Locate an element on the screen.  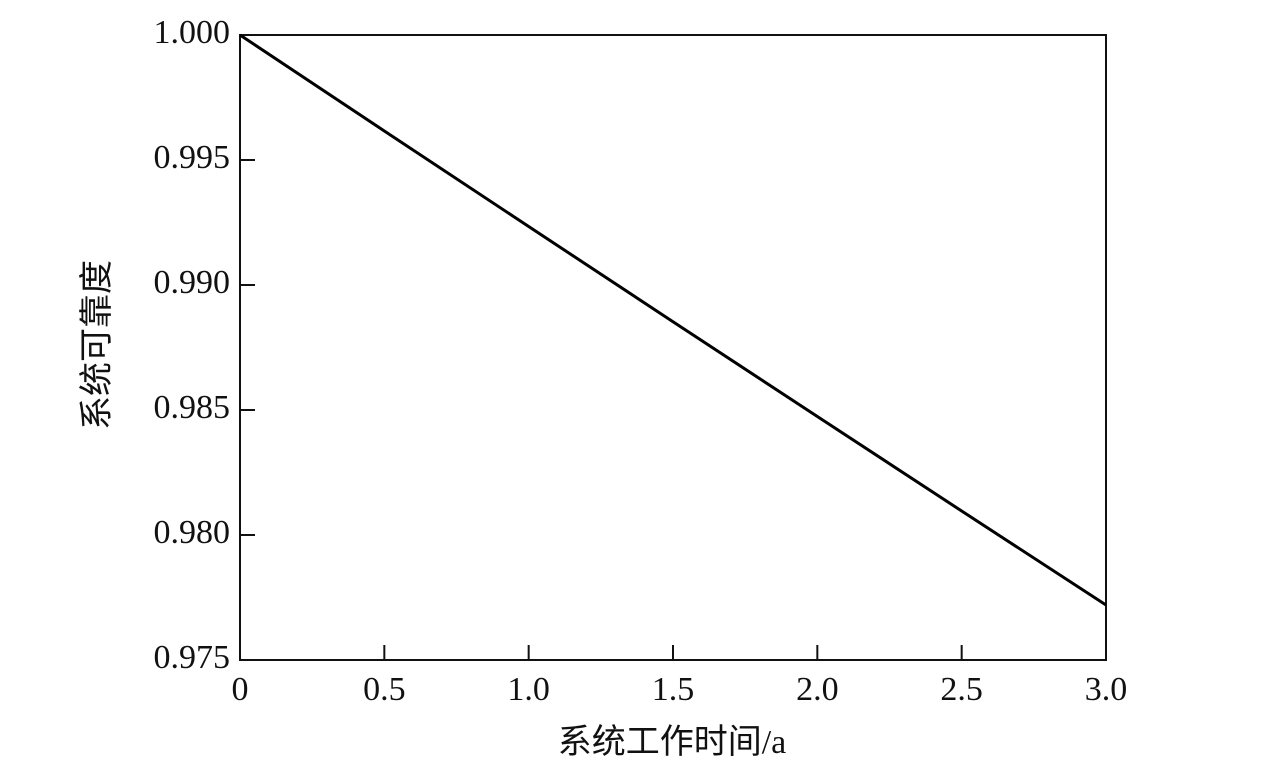
y-tick-label: 0.975 is located at coordinates (192, 657).